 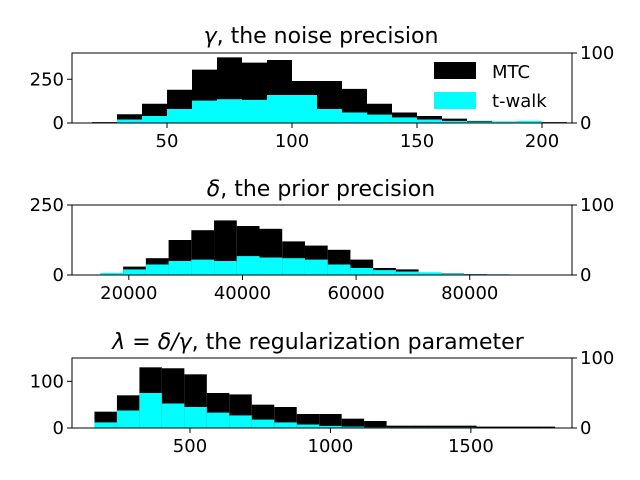 I want to click on panel-title: λ = δ/γ, the regularization parameter, so click(x=317, y=342).